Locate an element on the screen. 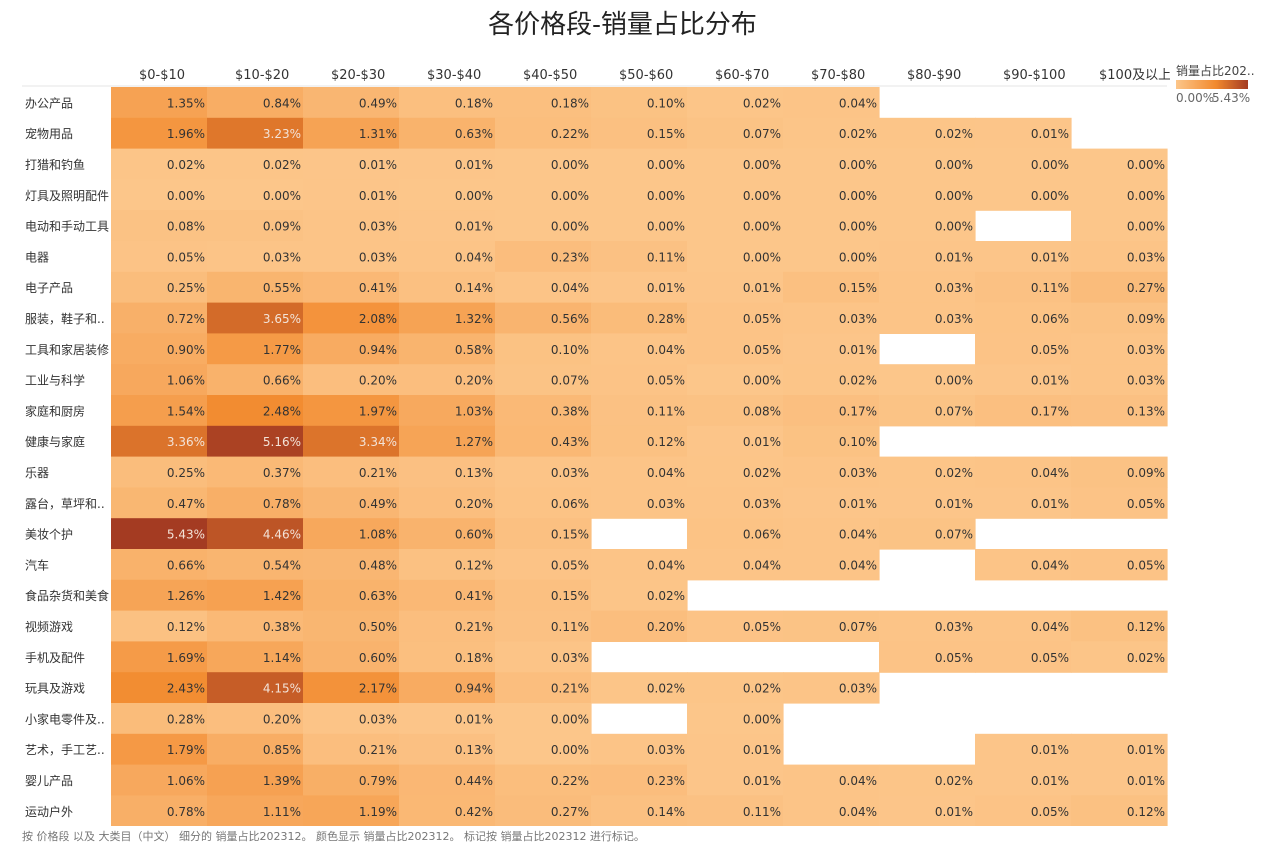 This screenshot has width=1265, height=850. row-label: 工具和家居装修 is located at coordinates (67, 349).